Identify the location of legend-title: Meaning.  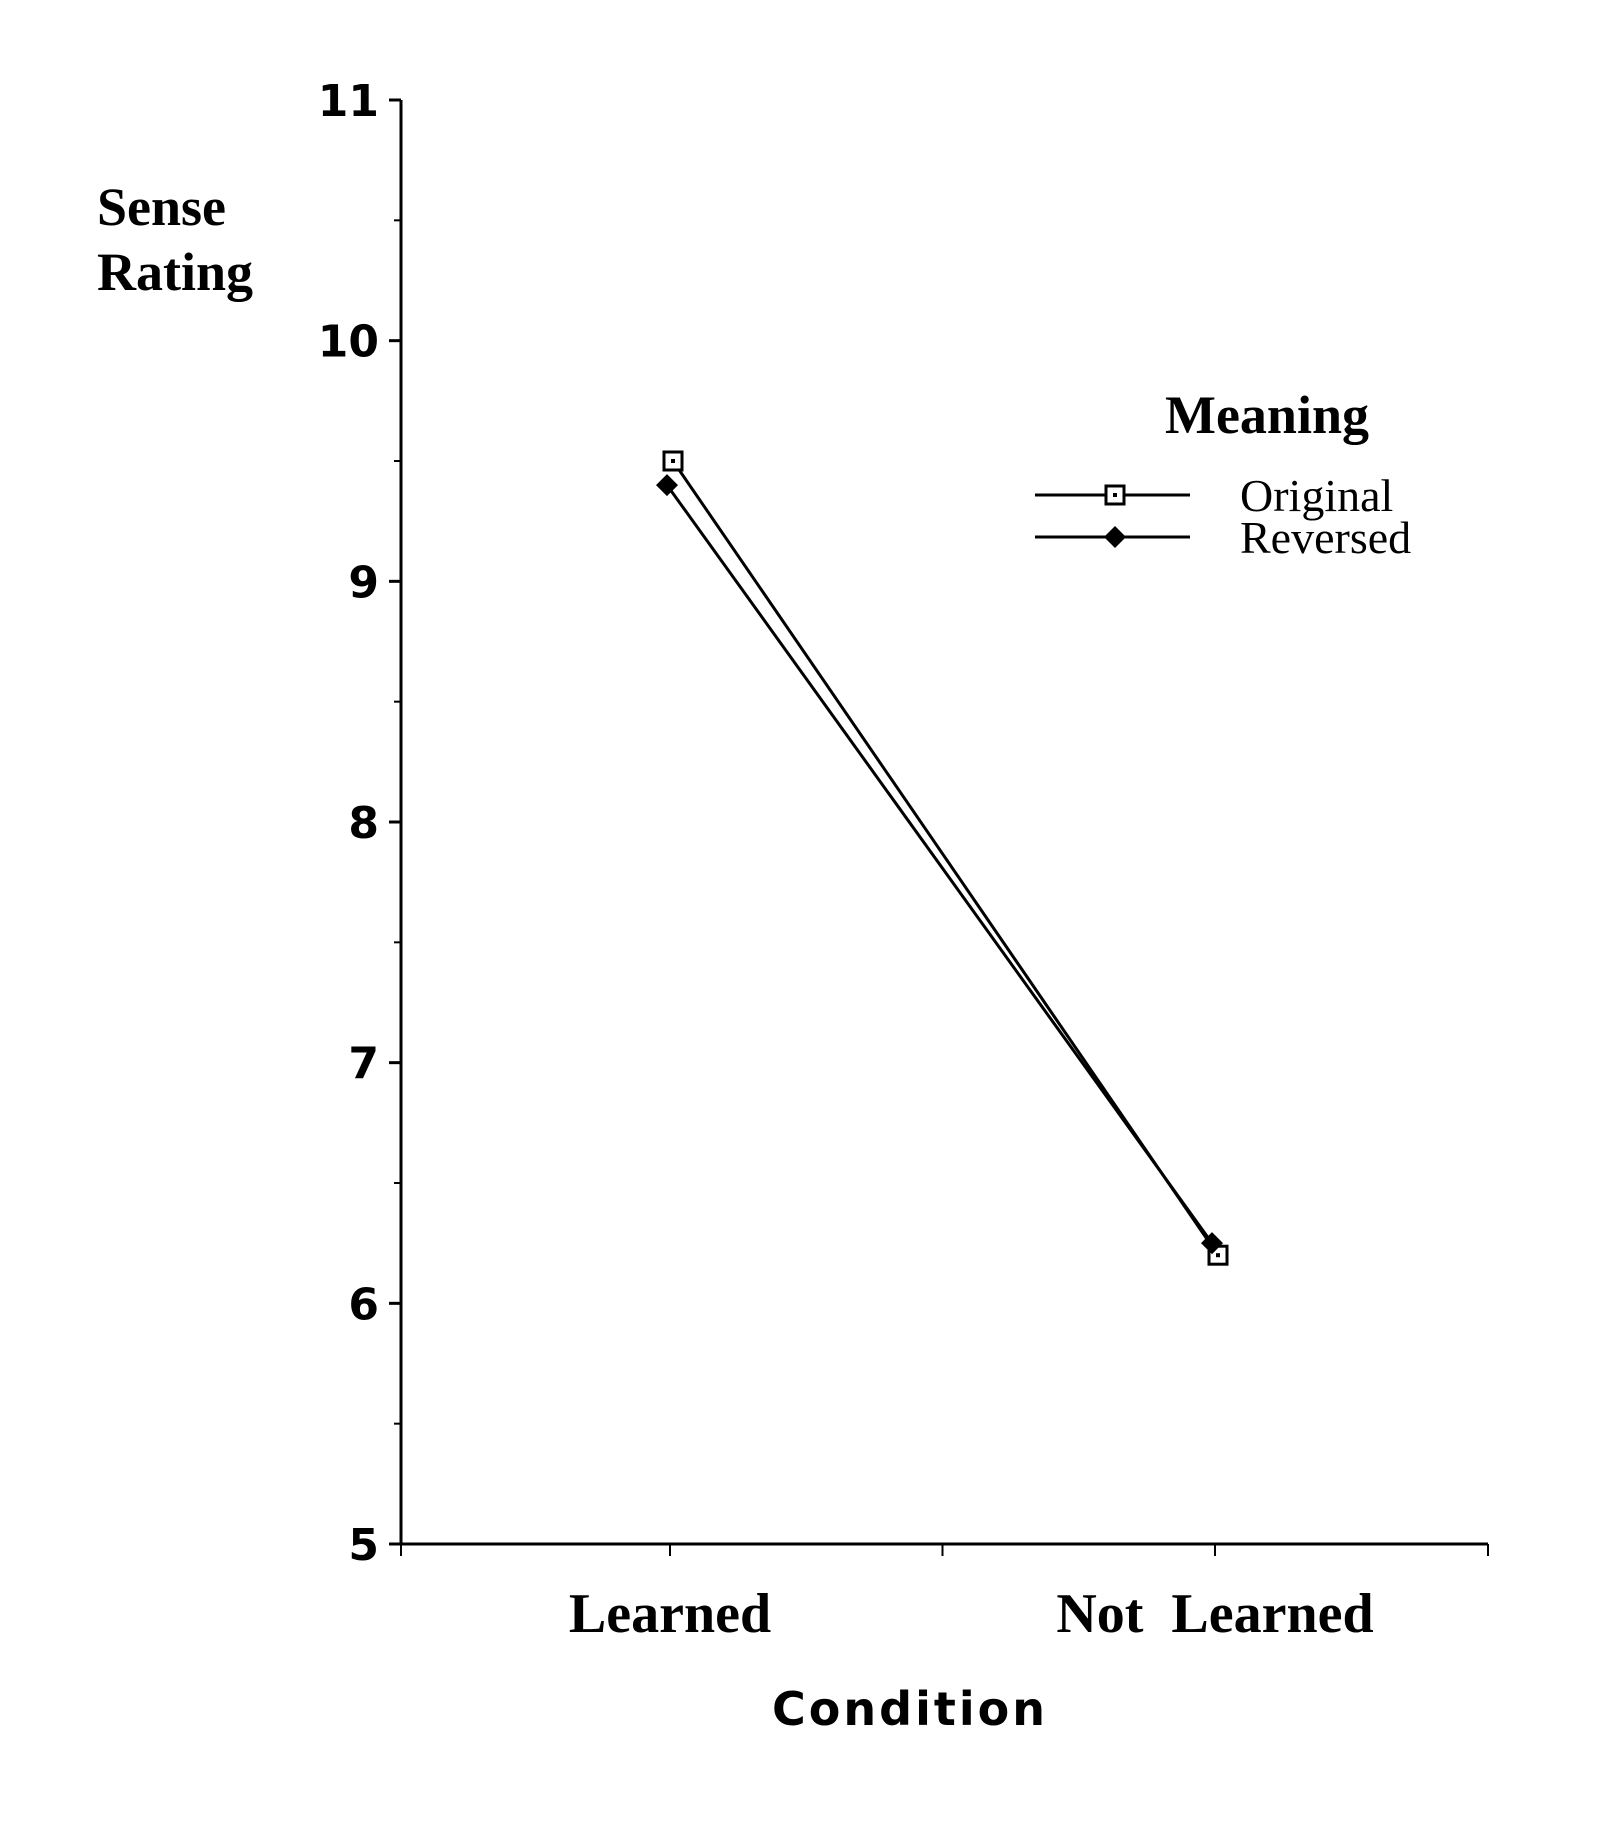
(1267, 415).